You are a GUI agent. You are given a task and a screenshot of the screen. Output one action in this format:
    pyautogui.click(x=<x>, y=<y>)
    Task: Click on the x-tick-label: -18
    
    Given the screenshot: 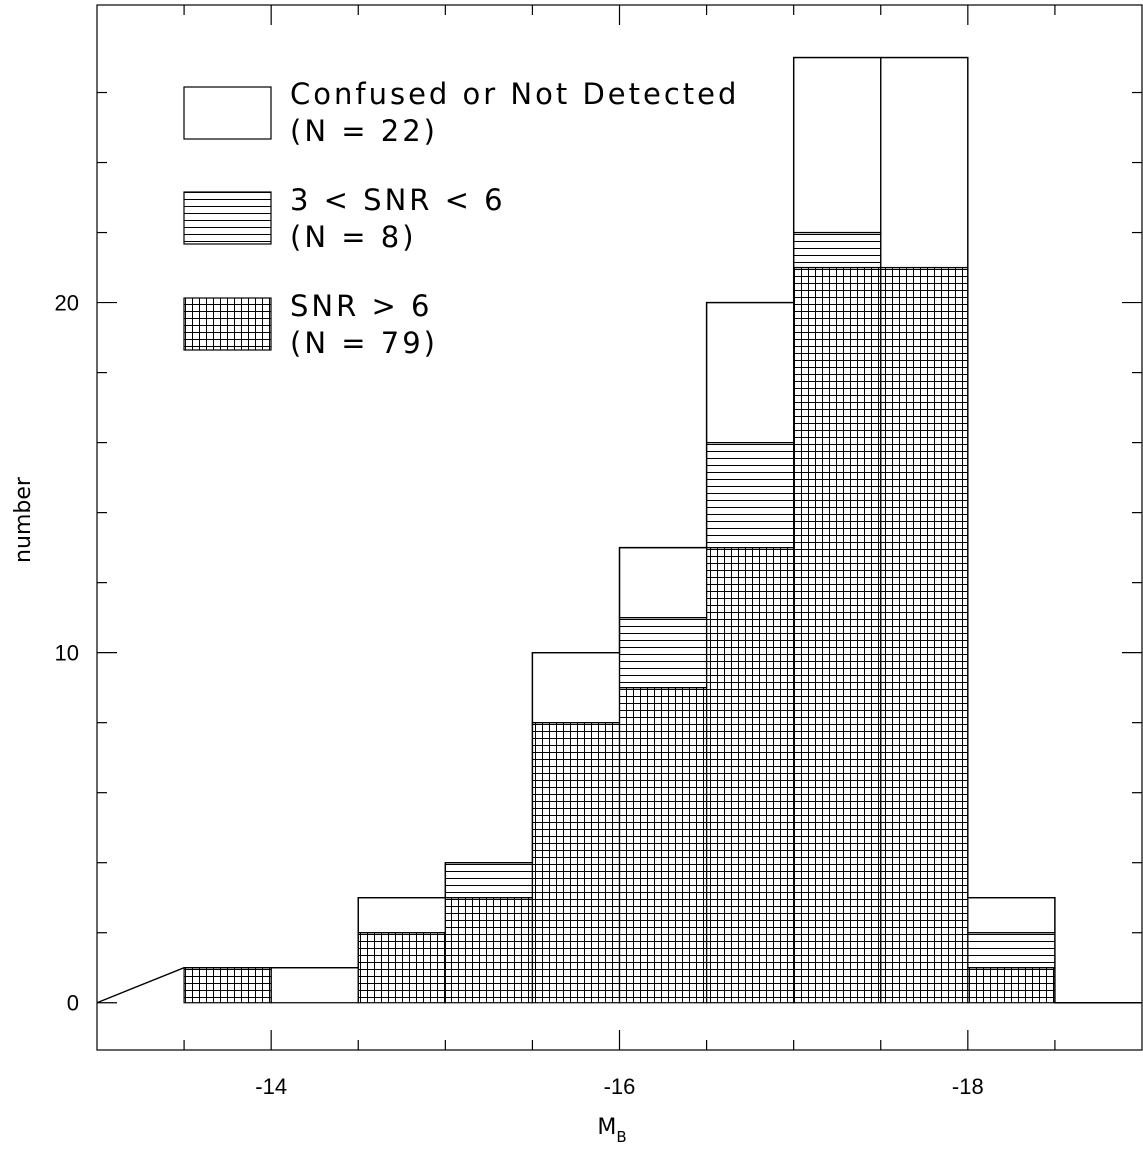 What is the action you would take?
    pyautogui.click(x=968, y=1086)
    